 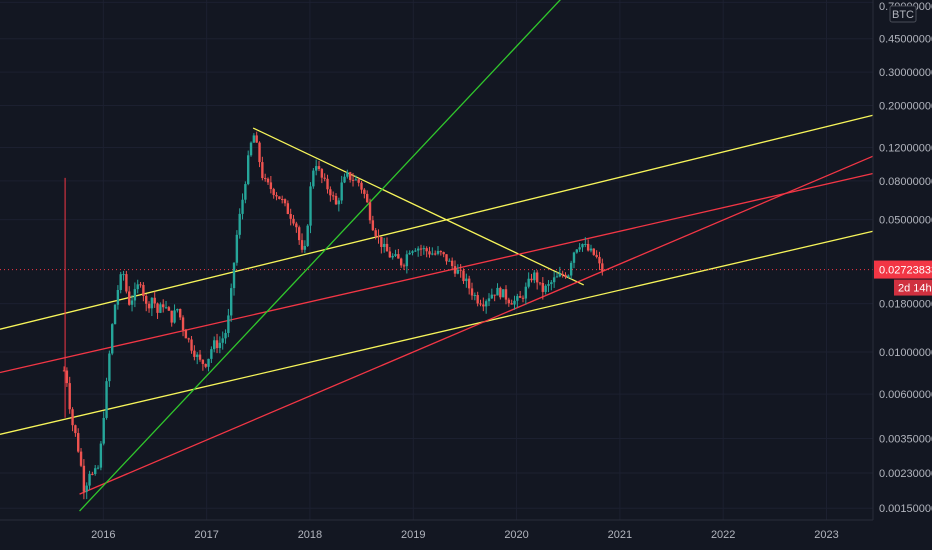 I want to click on currency-badge-box, so click(x=903, y=14).